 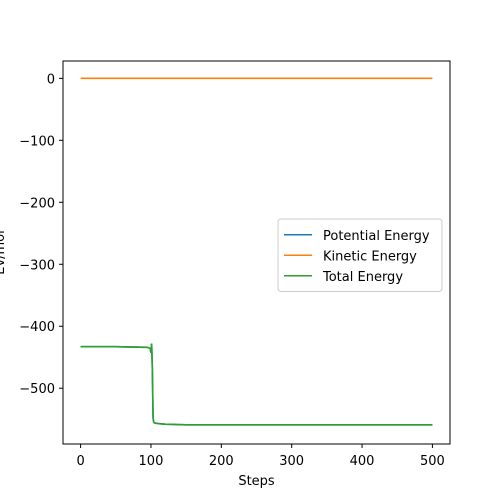 I want to click on legend-label: Potential Energy, so click(x=376, y=236).